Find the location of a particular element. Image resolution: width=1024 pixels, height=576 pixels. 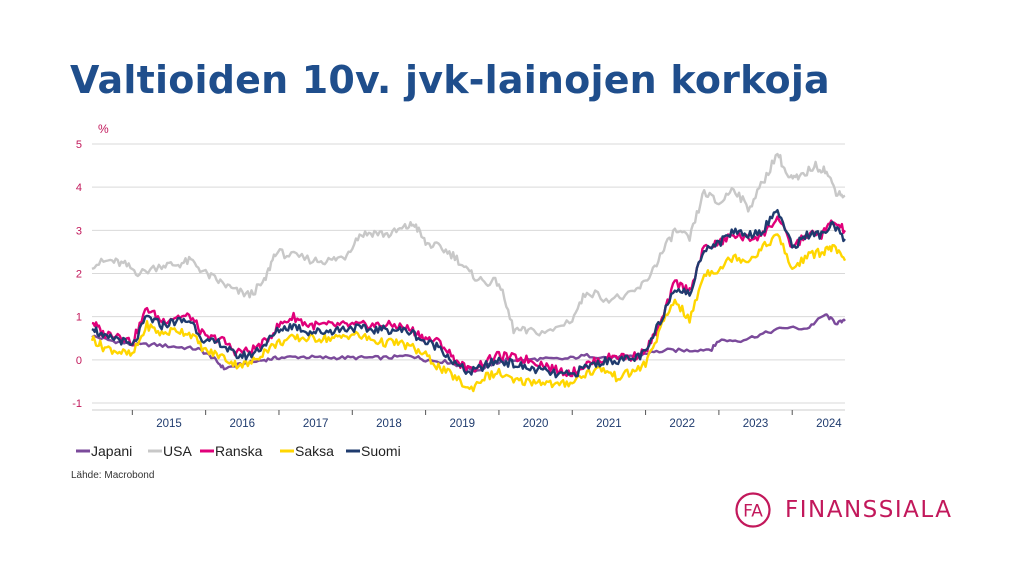

y-axis-unit-label: % is located at coordinates (103, 129).